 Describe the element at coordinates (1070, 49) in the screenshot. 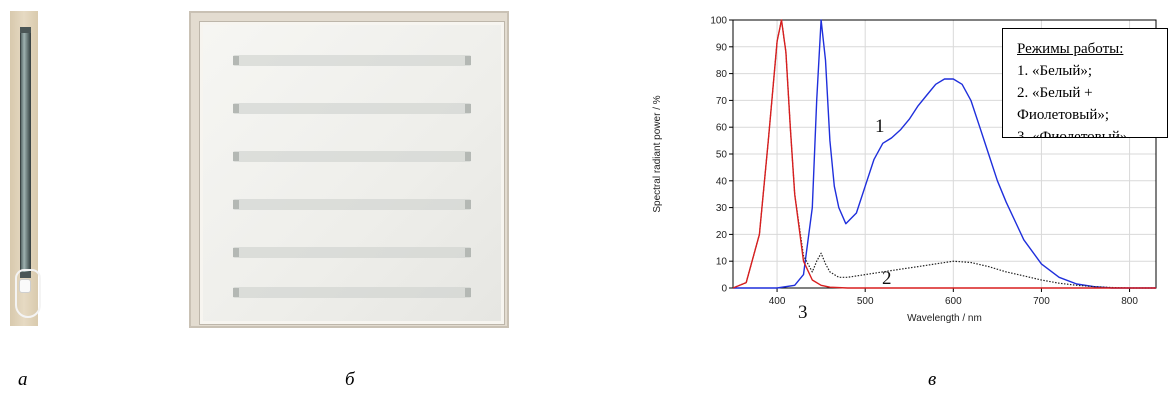

I see `legend-title: Режимы работы:` at that location.